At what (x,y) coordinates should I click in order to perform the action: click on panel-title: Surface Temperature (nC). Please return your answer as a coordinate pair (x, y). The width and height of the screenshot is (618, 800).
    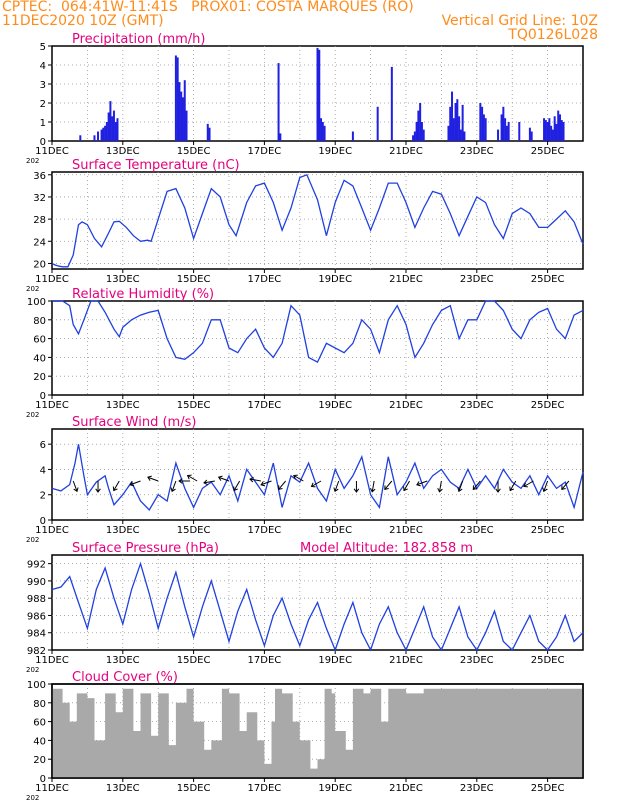
    Looking at the image, I should click on (156, 165).